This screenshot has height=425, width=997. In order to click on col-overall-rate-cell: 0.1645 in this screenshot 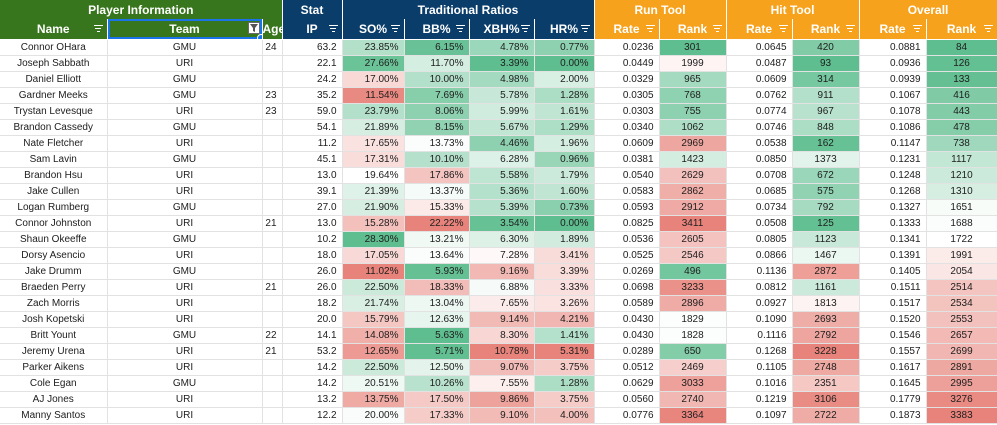, I will do `click(893, 383)`.